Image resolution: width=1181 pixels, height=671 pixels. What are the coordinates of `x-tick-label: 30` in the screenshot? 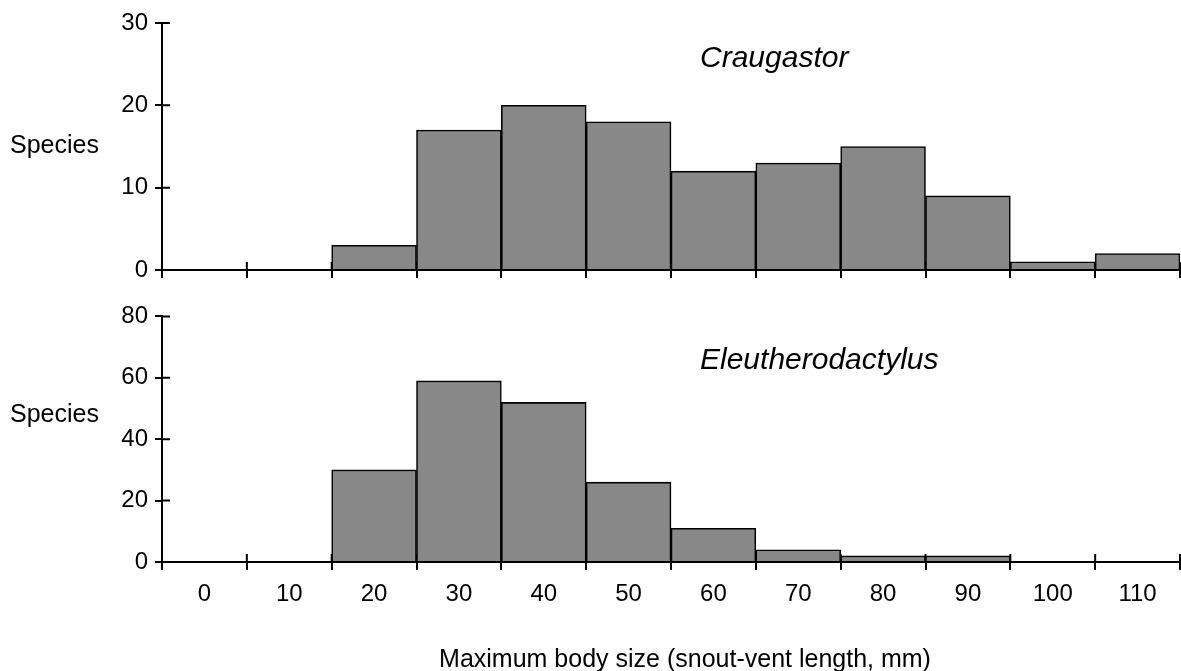 It's located at (459, 593).